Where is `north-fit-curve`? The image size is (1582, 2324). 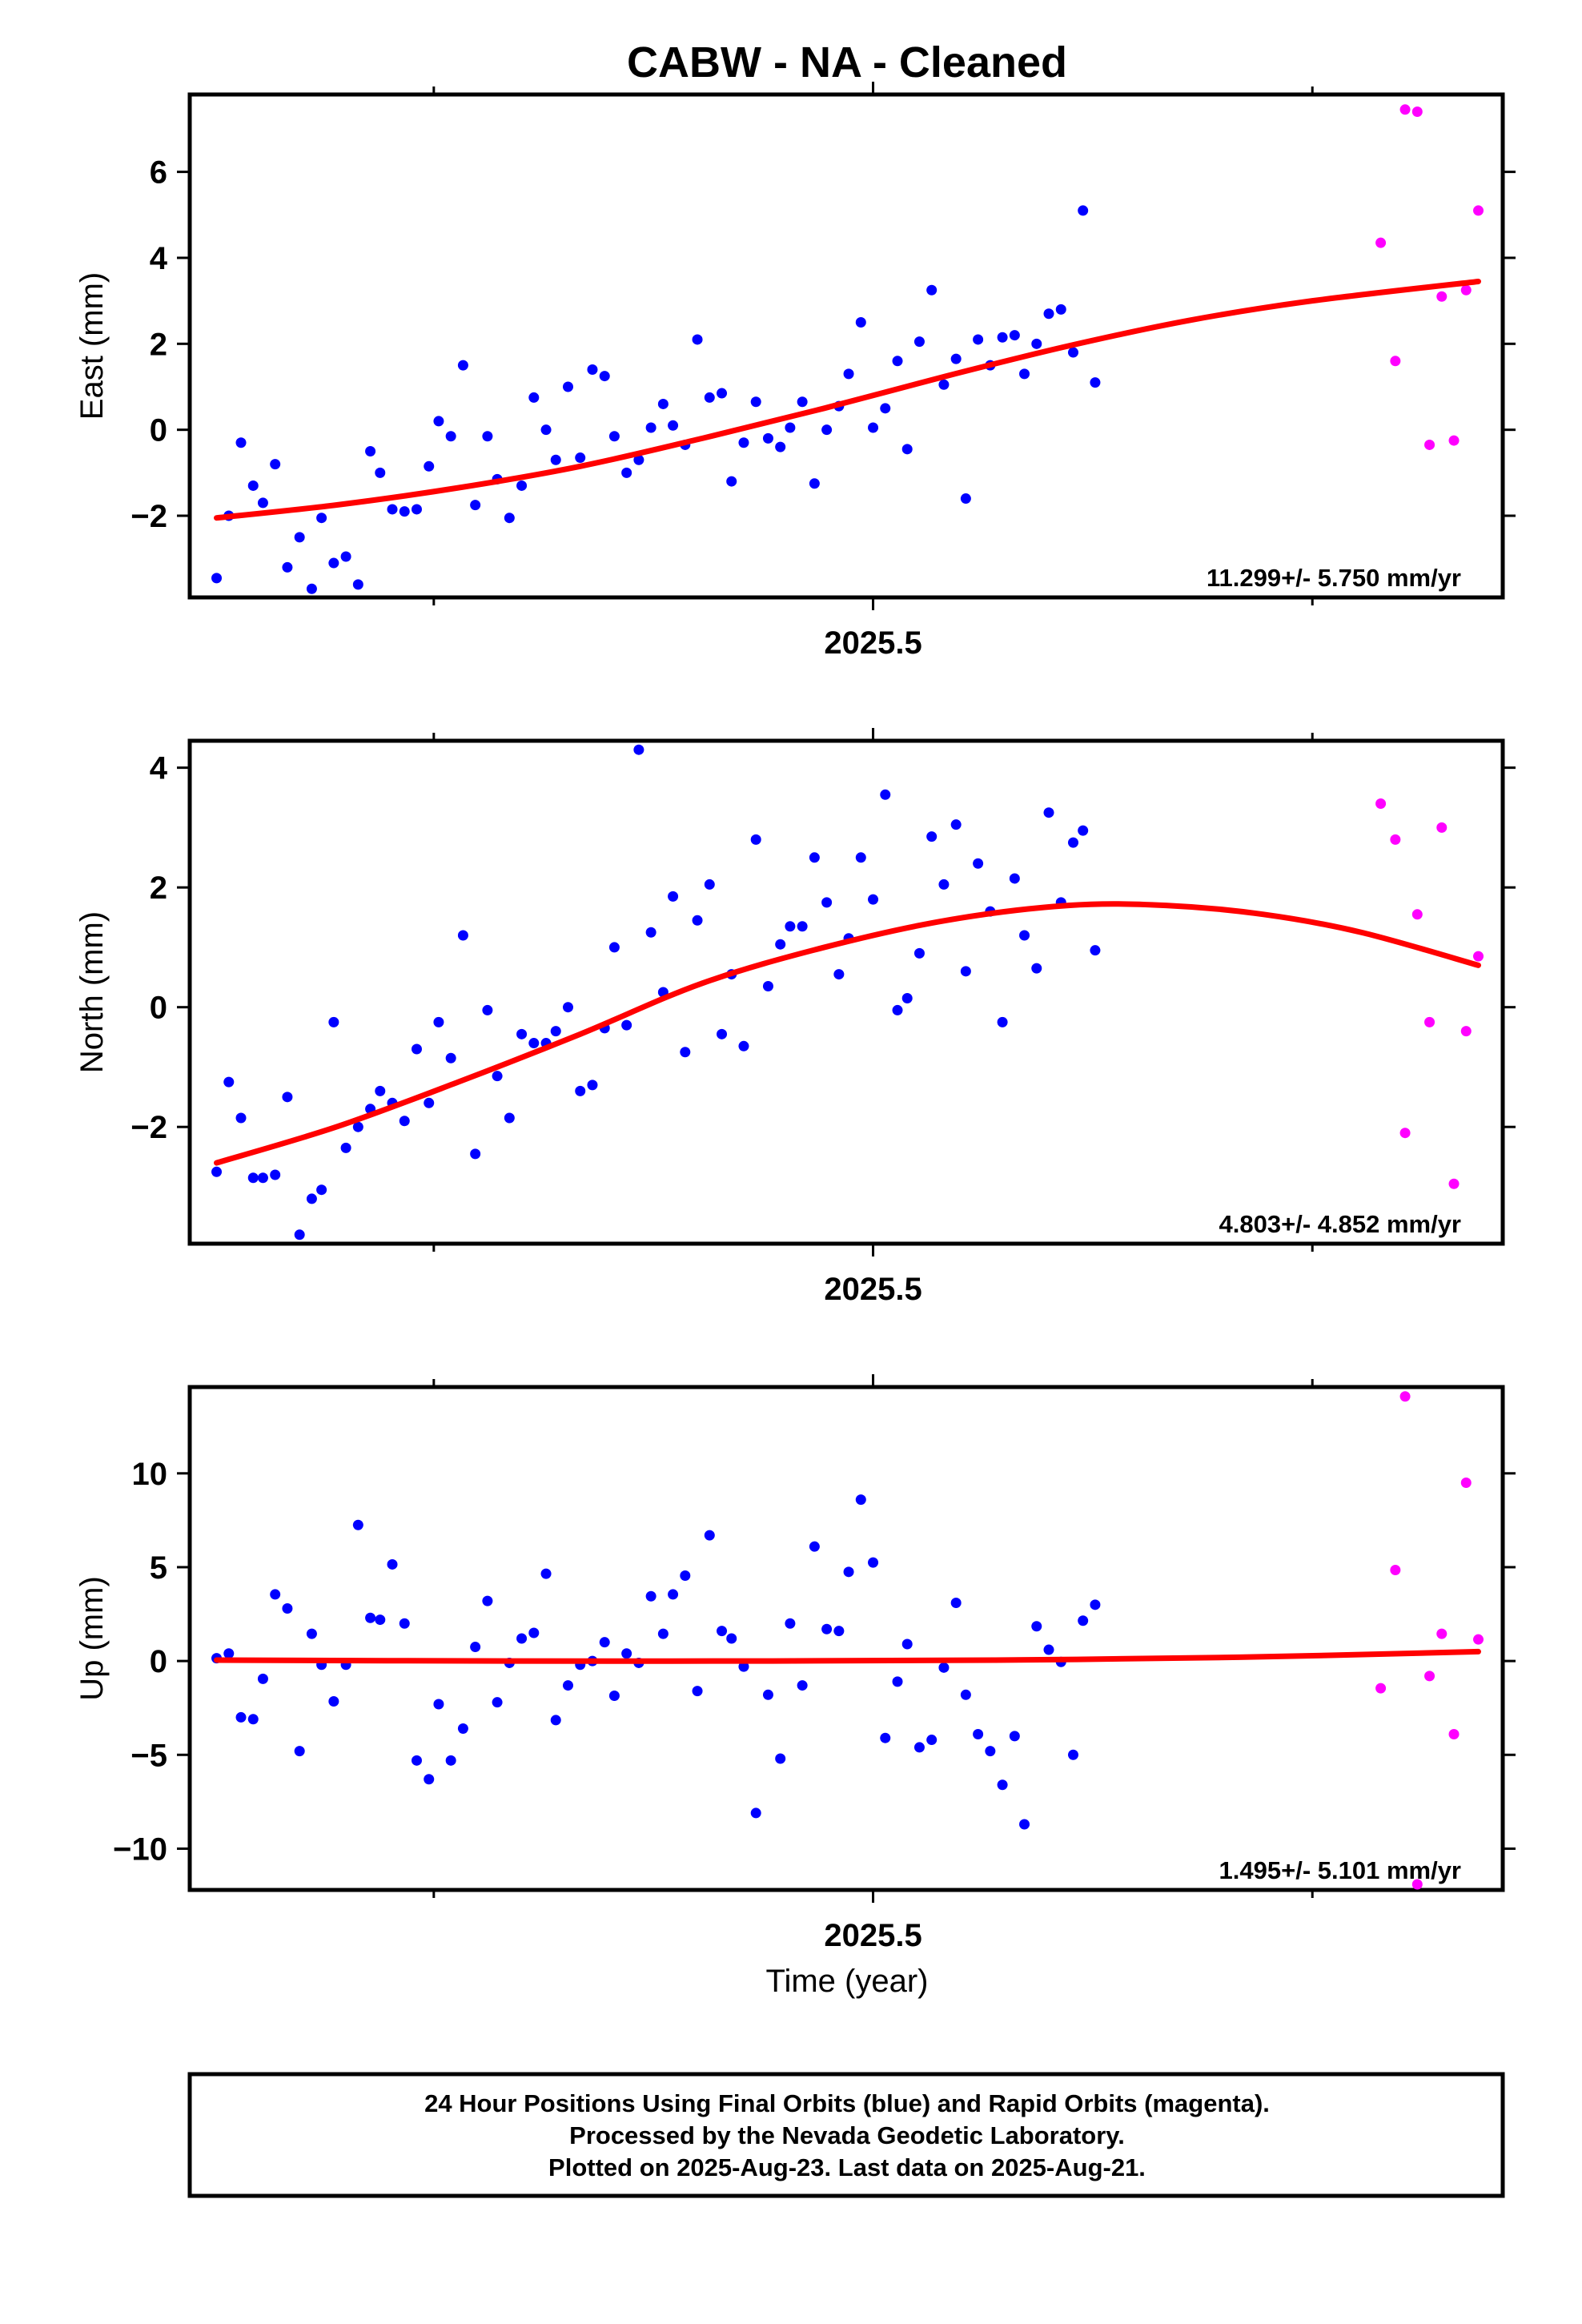
north-fit-curve is located at coordinates (848, 1033).